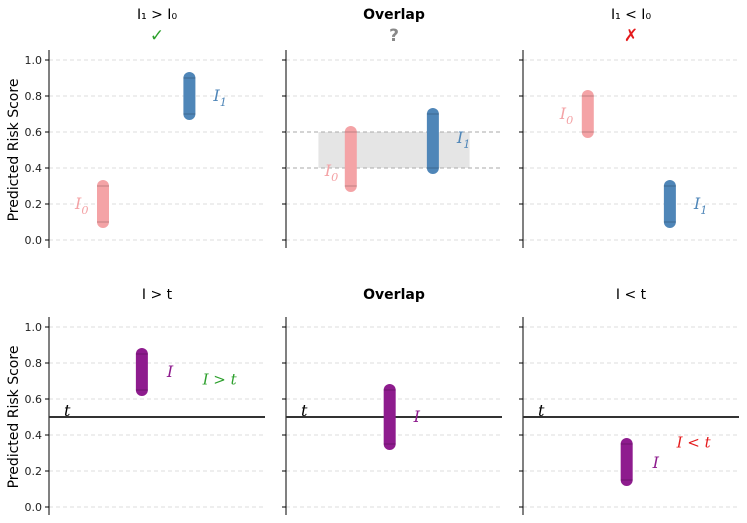 This screenshot has width=747, height=523. What do you see at coordinates (157, 15) in the screenshot?
I see `panel-title: I₁ > I₀` at bounding box center [157, 15].